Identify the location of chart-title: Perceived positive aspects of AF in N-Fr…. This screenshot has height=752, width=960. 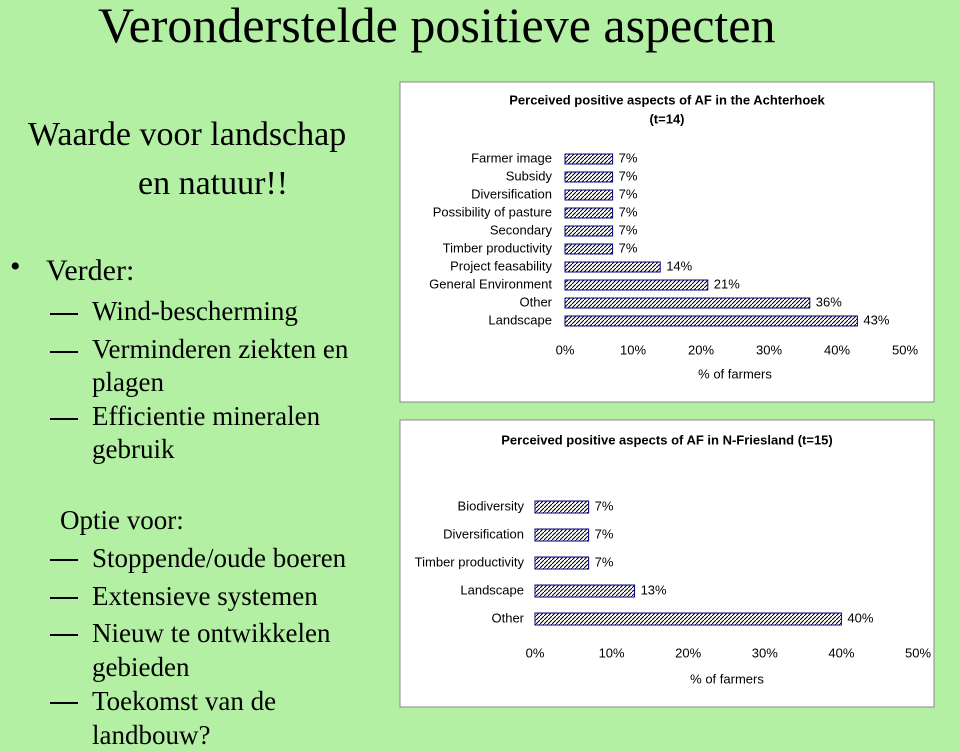
(666, 439).